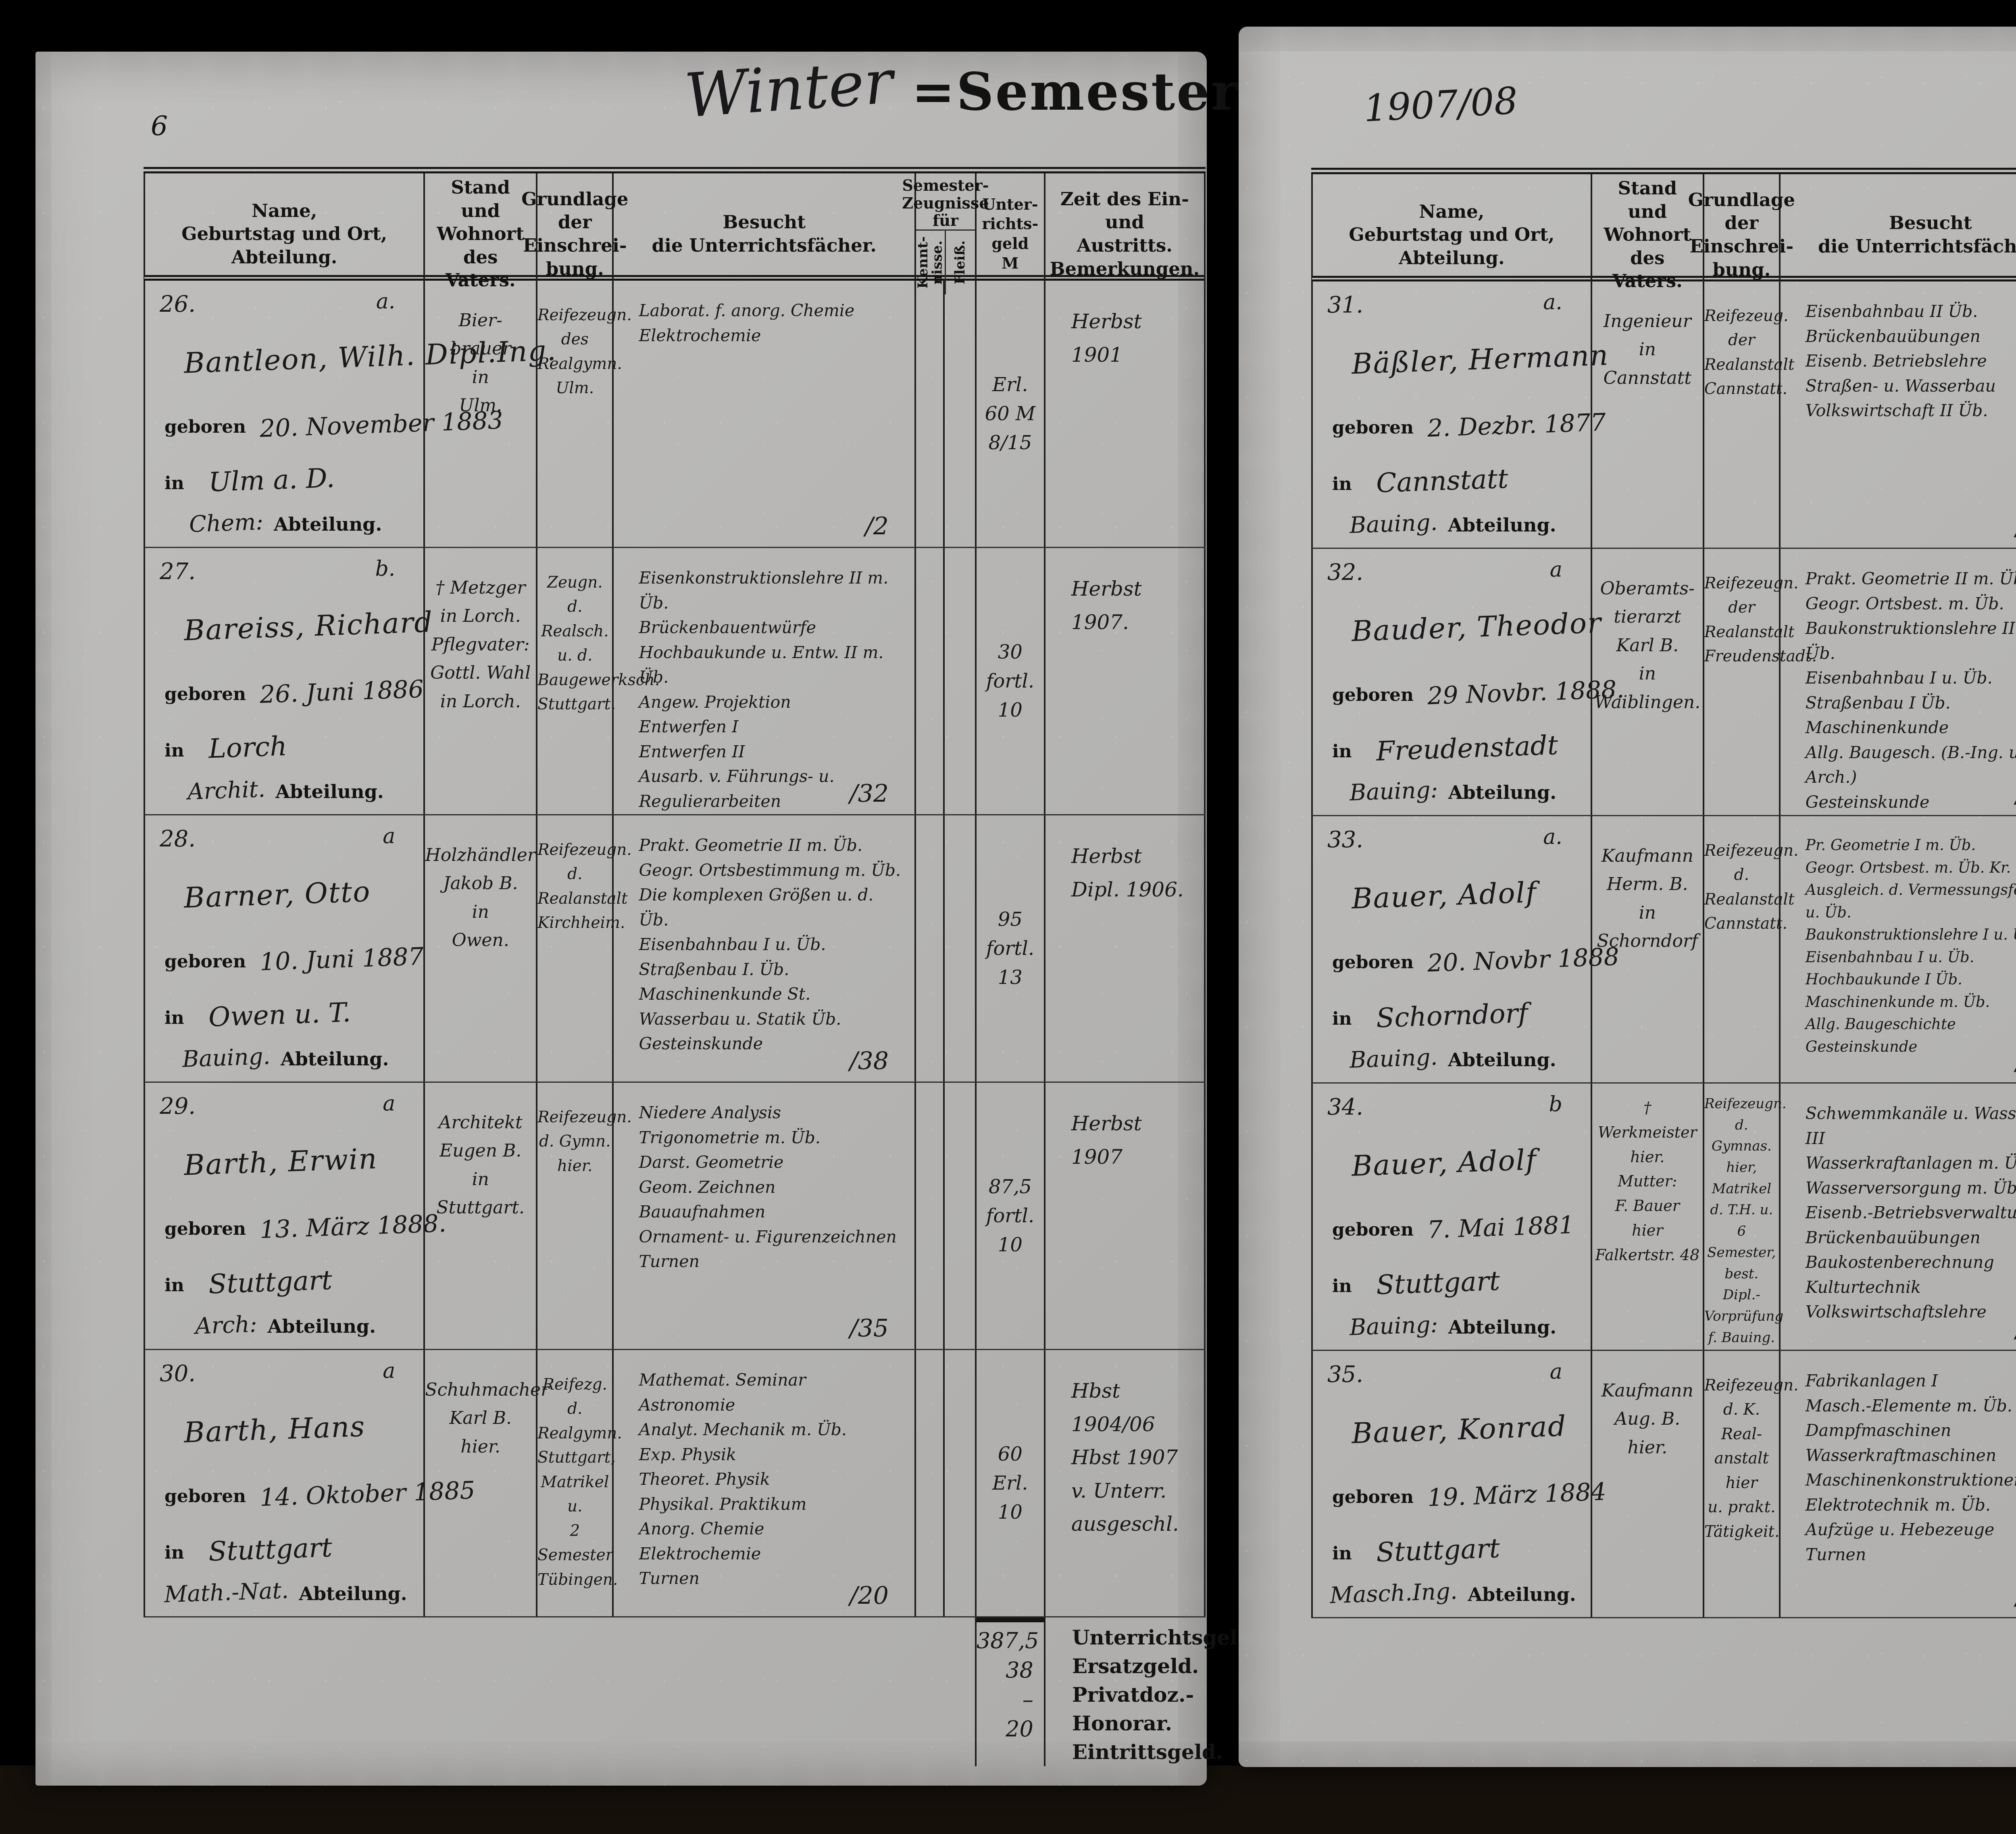  What do you see at coordinates (482, 948) in the screenshot?
I see `father-status: Holzhändler Jakob B. in Owen.` at bounding box center [482, 948].